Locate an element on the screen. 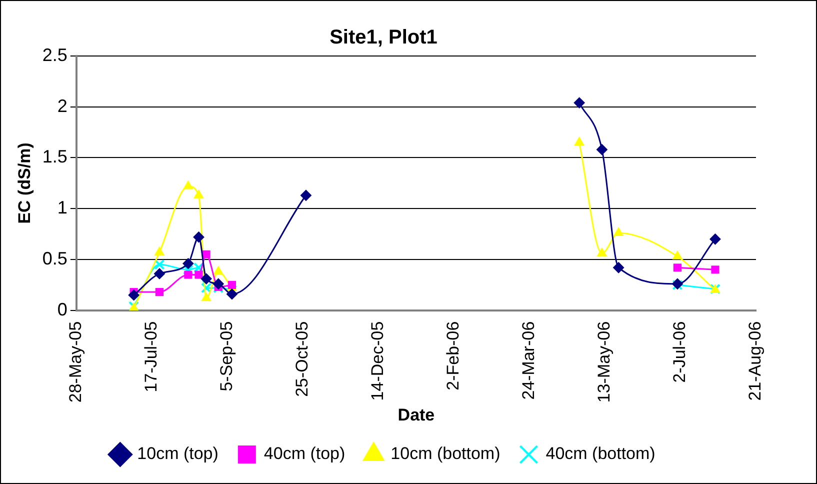 The height and width of the screenshot is (484, 817). y-axis-title: EC (dS/m) is located at coordinates (24, 183).